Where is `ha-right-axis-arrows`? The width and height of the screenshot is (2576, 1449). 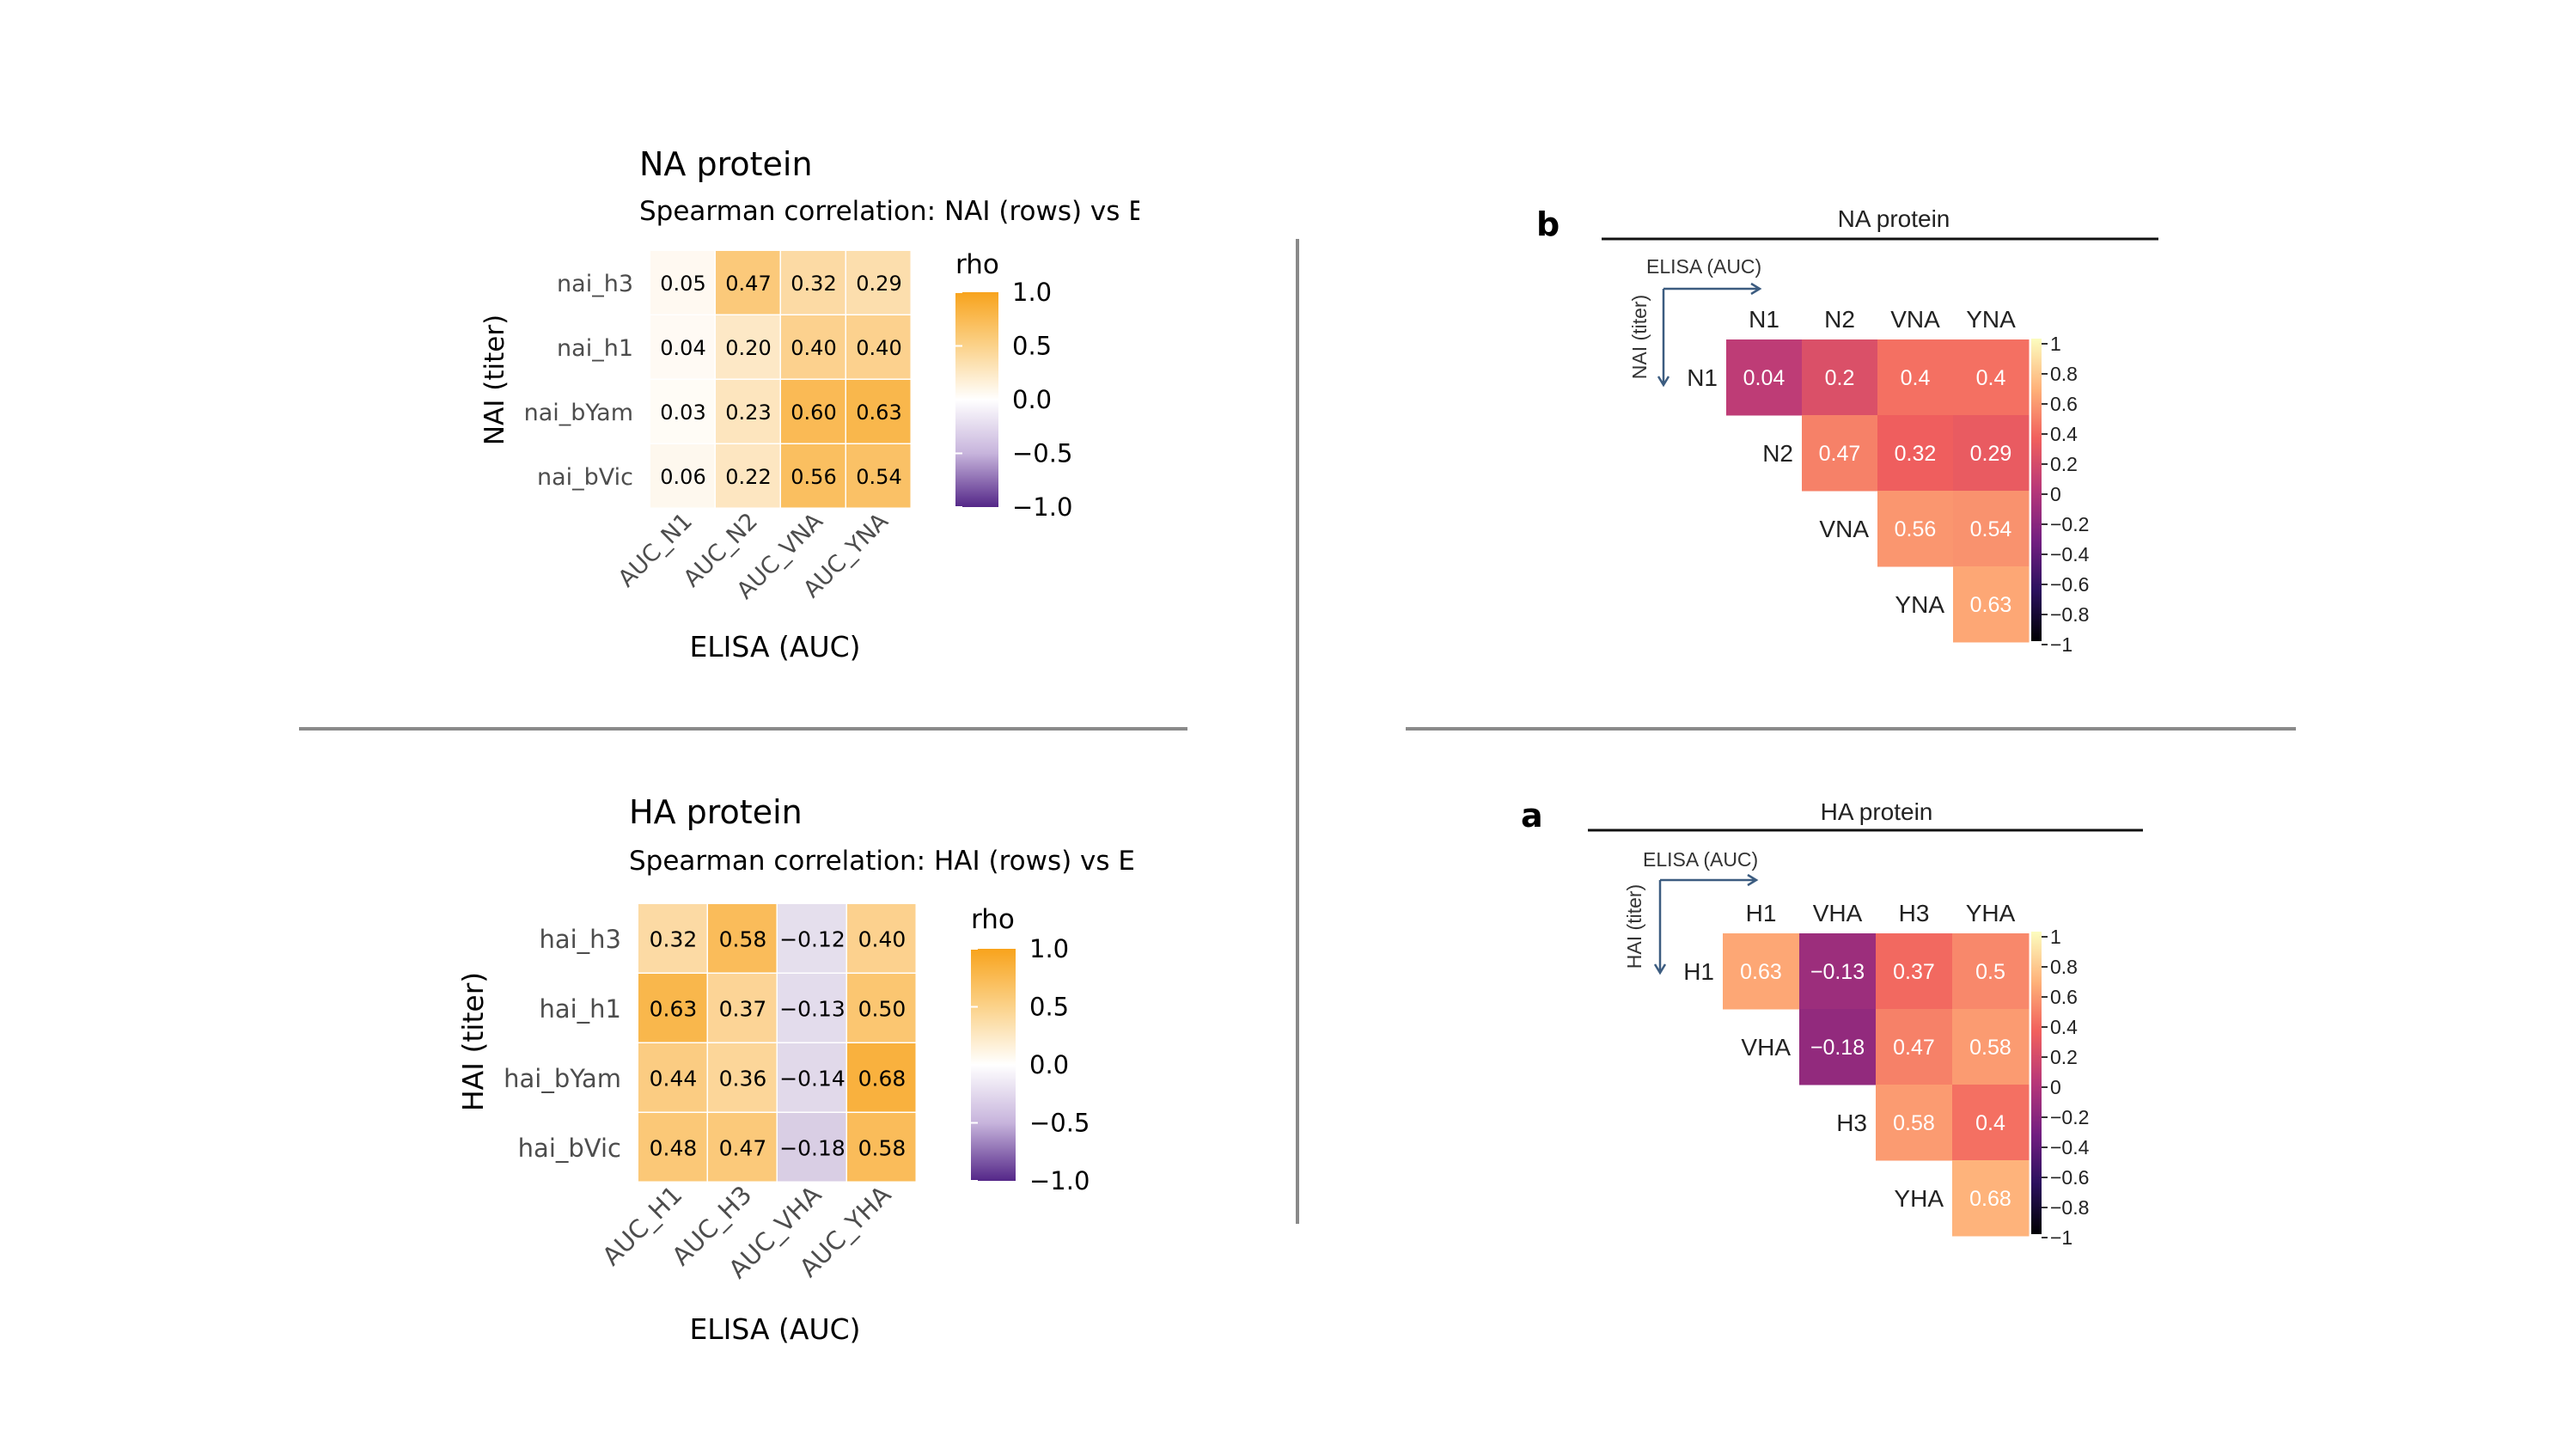
ha-right-axis-arrows is located at coordinates (1706, 924).